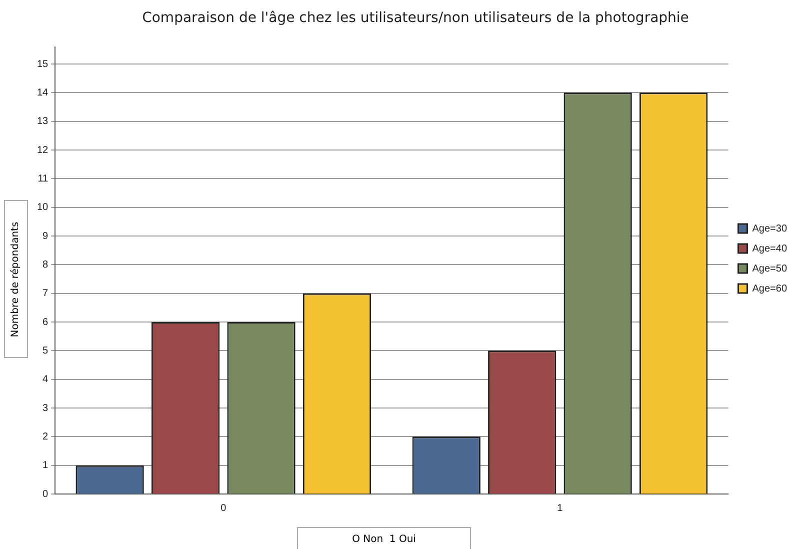 Image resolution: width=797 pixels, height=549 pixels. Describe the element at coordinates (43, 64) in the screenshot. I see `y-tick-label: 15` at that location.